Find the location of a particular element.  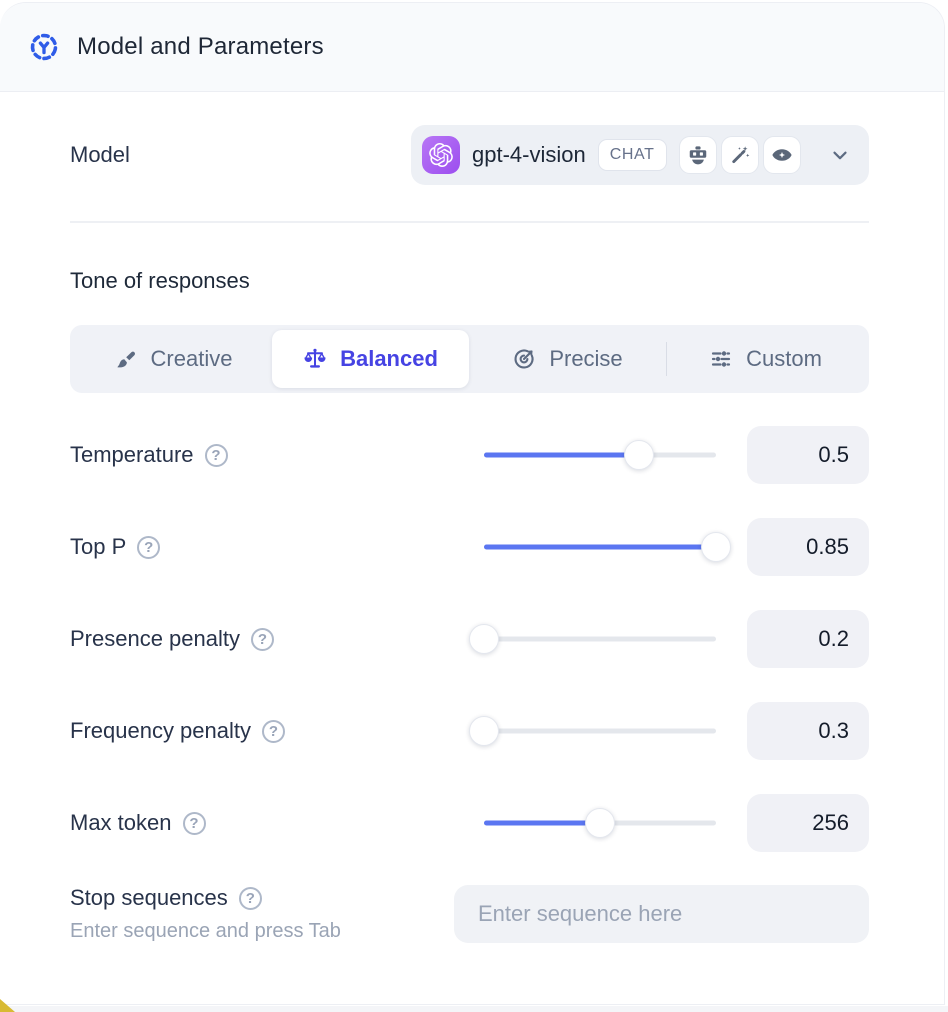

tab-divider is located at coordinates (666, 359).